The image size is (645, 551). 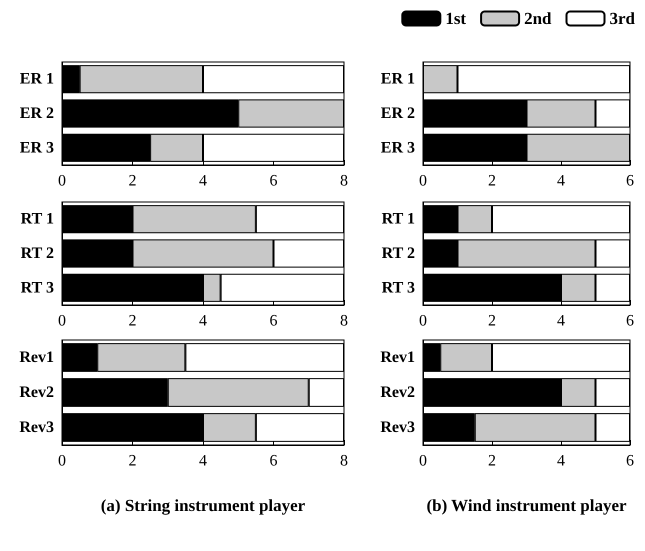 I want to click on legend-label: 3rd, so click(x=623, y=18).